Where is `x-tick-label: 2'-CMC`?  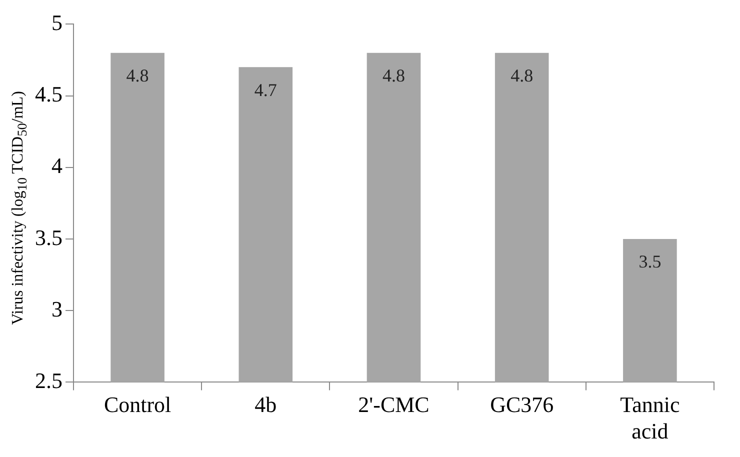
x-tick-label: 2'-CMC is located at coordinates (394, 405).